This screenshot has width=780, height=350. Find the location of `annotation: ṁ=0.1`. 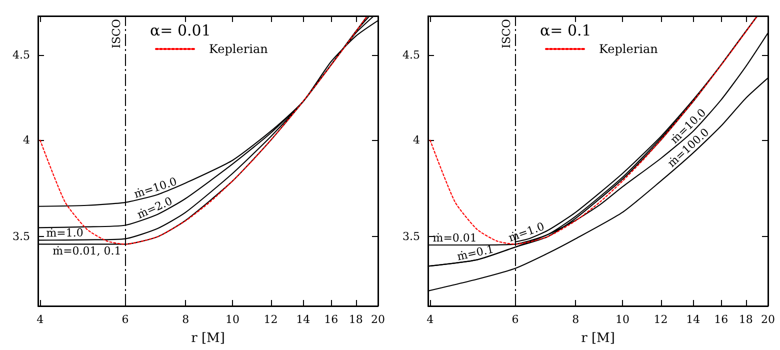

annotation: ṁ=0.1 is located at coordinates (475, 253).